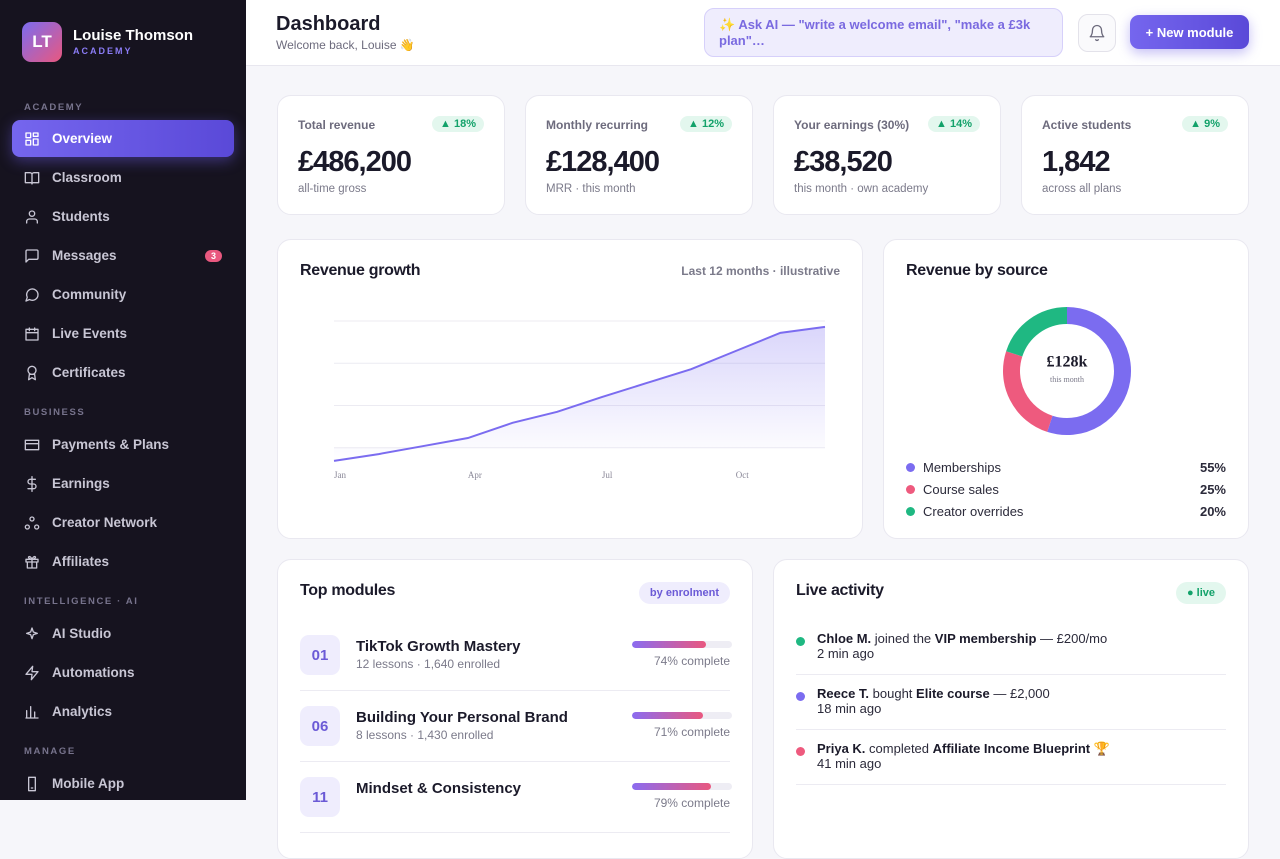 The width and height of the screenshot is (1280, 859). What do you see at coordinates (123, 216) in the screenshot?
I see `nav-item: Students` at bounding box center [123, 216].